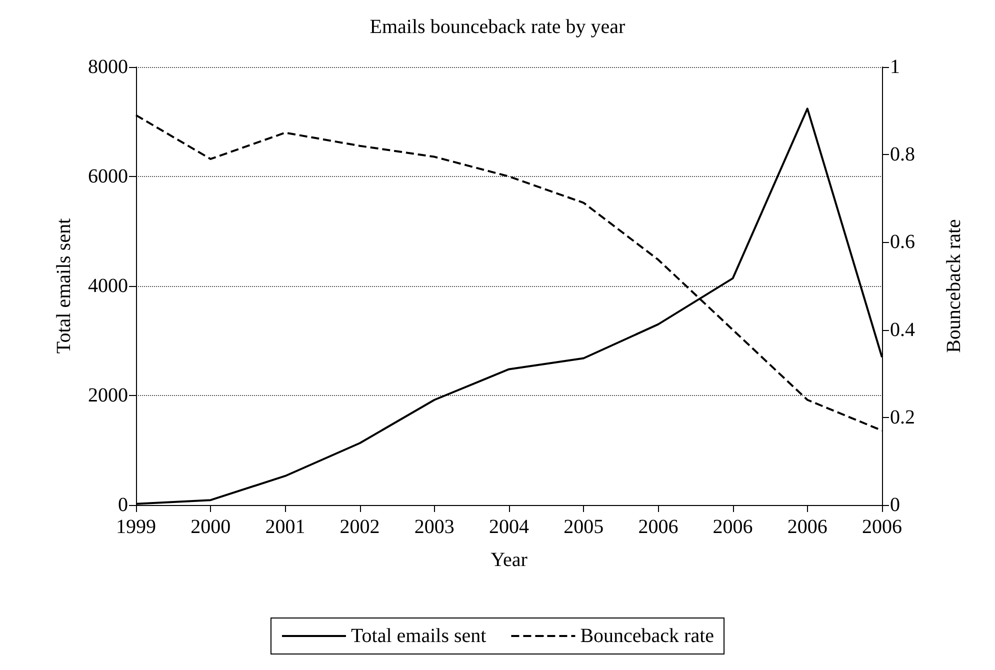  I want to click on x-tick-label: 2002, so click(360, 527).